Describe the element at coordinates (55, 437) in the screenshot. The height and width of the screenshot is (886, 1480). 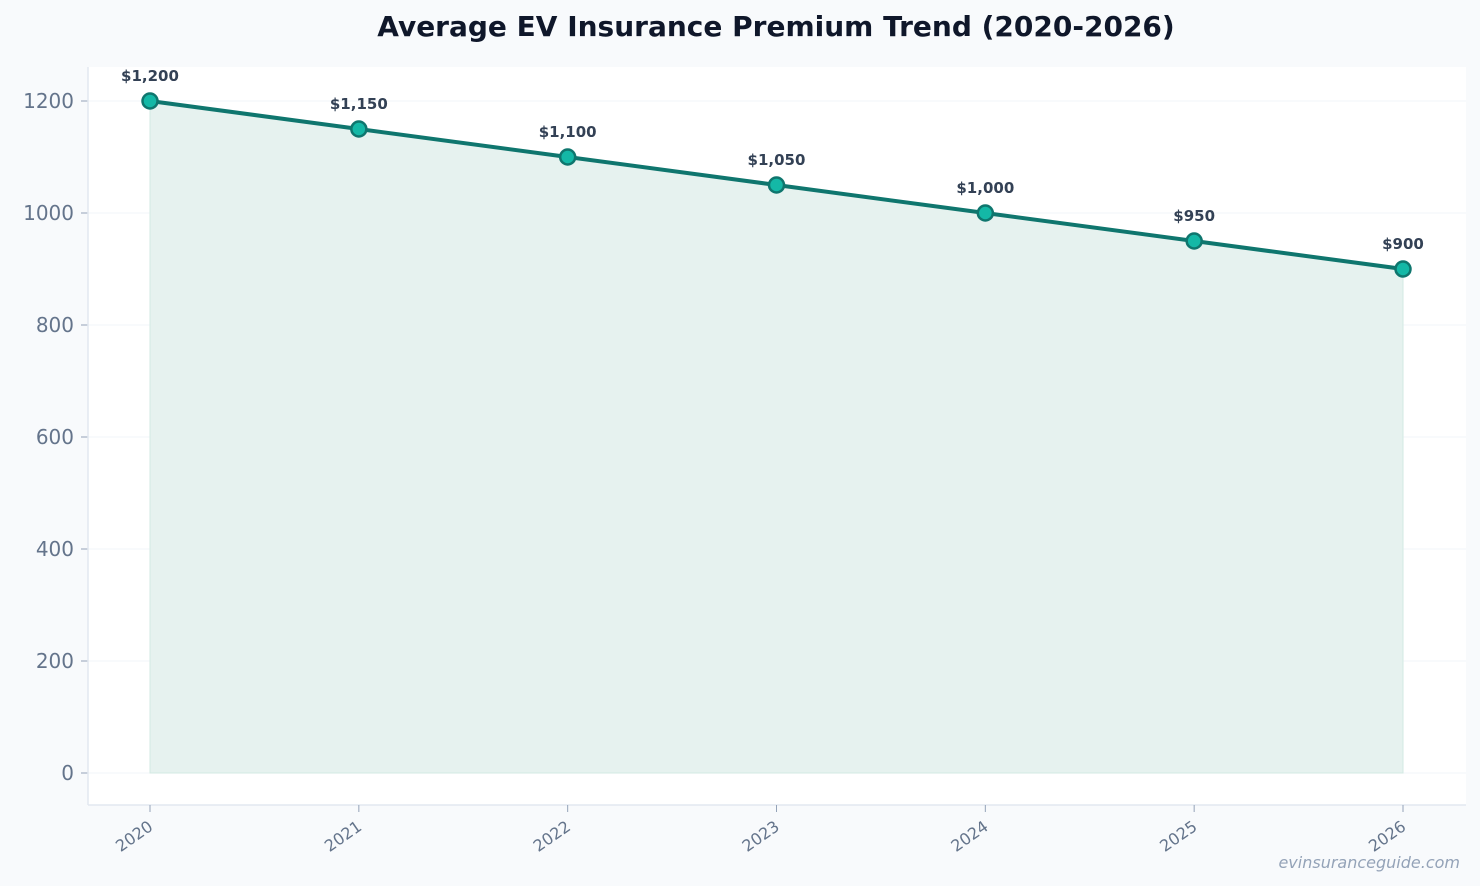
I see `y-tick-label: 600` at that location.